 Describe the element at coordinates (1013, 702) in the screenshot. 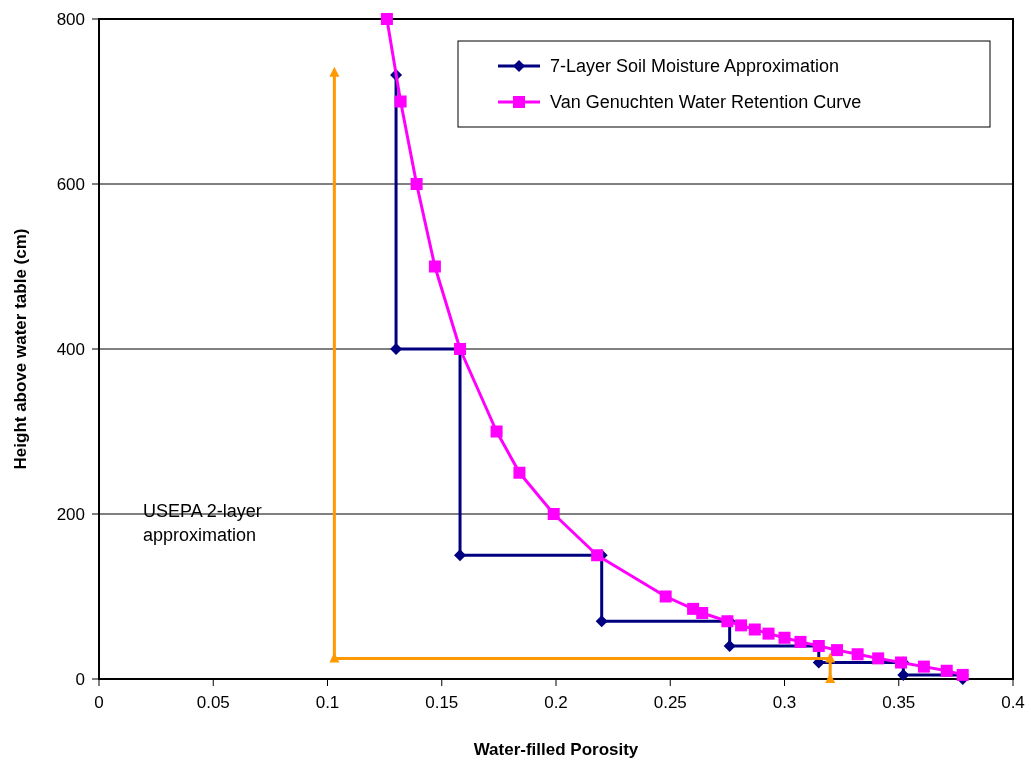

I see `x-tick-label: 0.4` at that location.